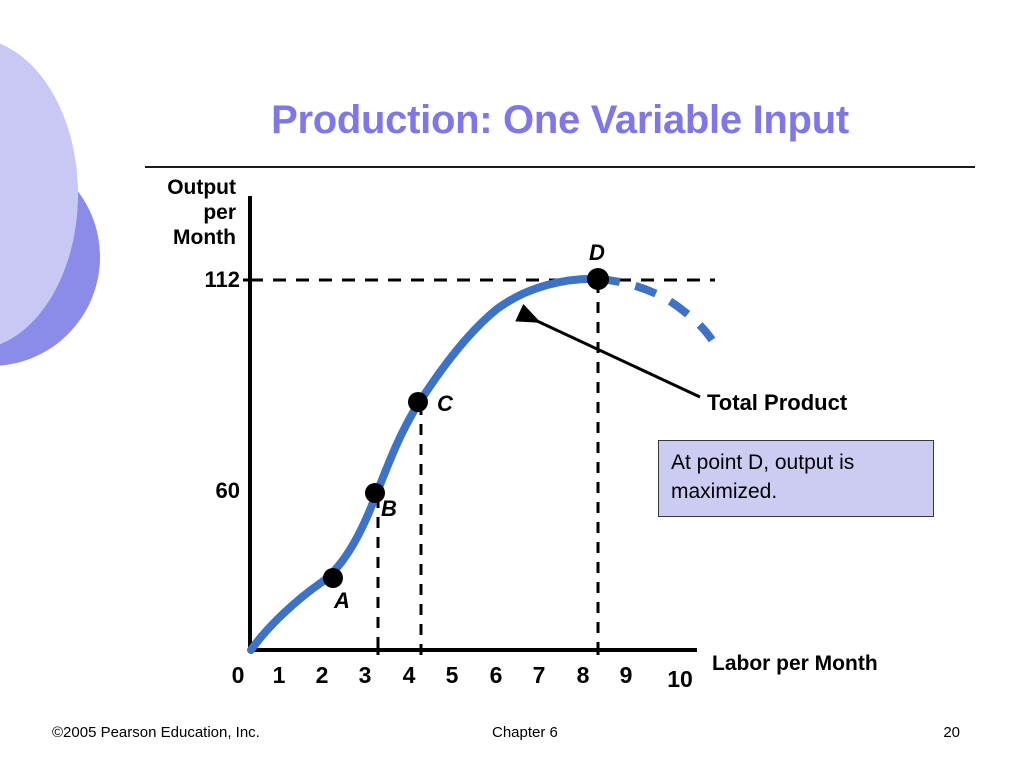  I want to click on x-tick-label-8: 8, so click(583, 675).